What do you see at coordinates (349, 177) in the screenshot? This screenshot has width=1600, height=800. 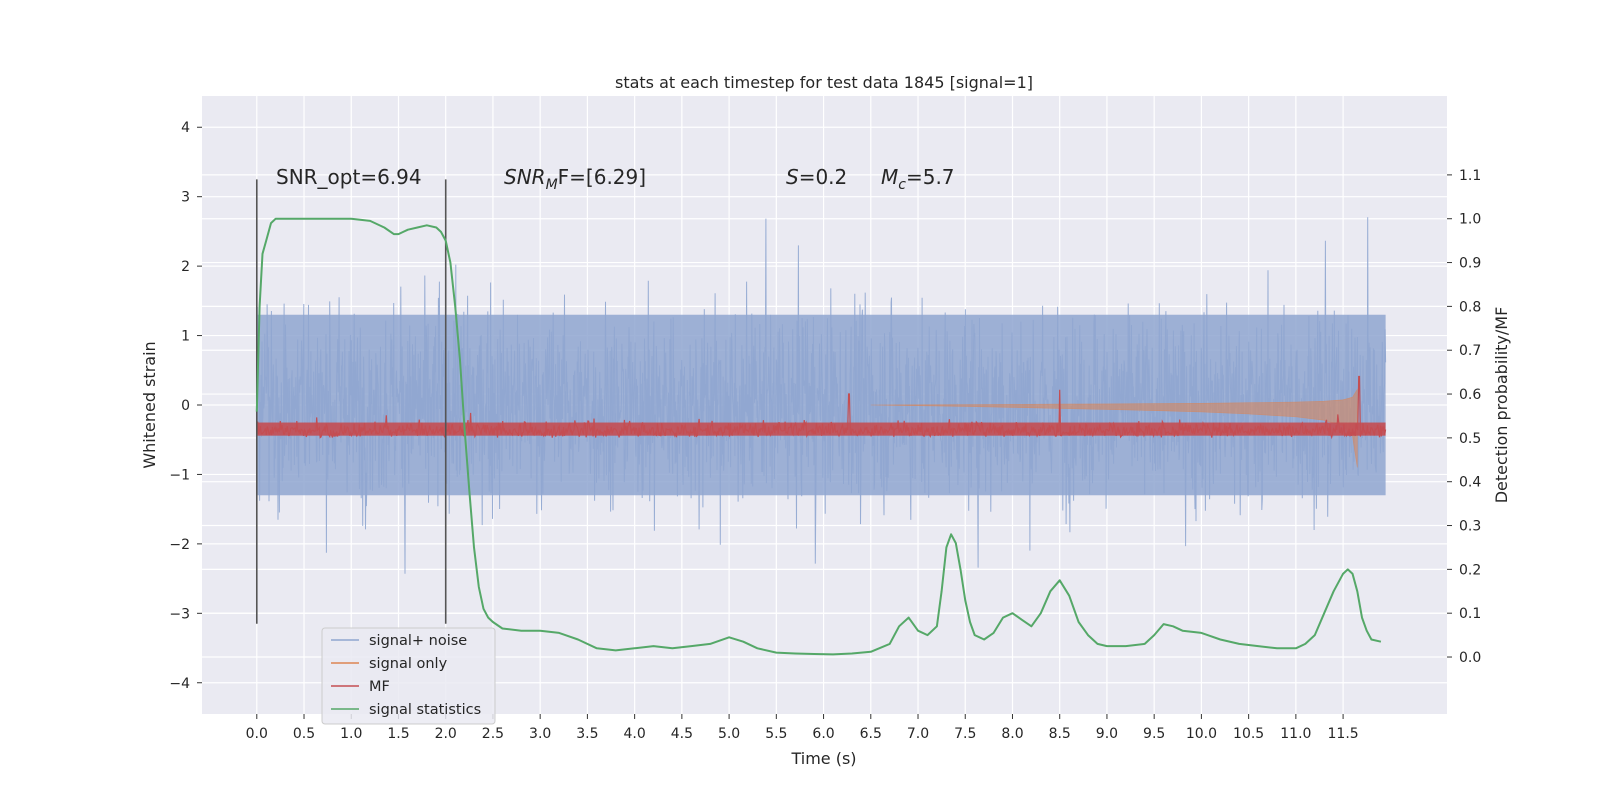 I see `annotation-snr-opt: SNR_opt=6.94` at bounding box center [349, 177].